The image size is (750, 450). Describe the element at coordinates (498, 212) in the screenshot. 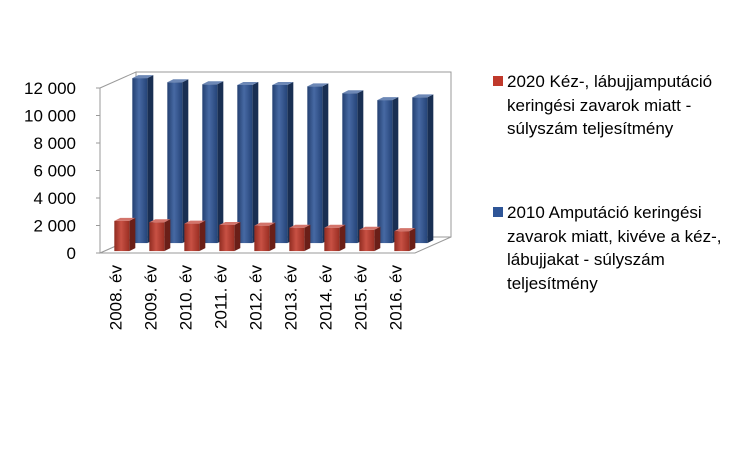

I see `legend-swatch-2010` at that location.